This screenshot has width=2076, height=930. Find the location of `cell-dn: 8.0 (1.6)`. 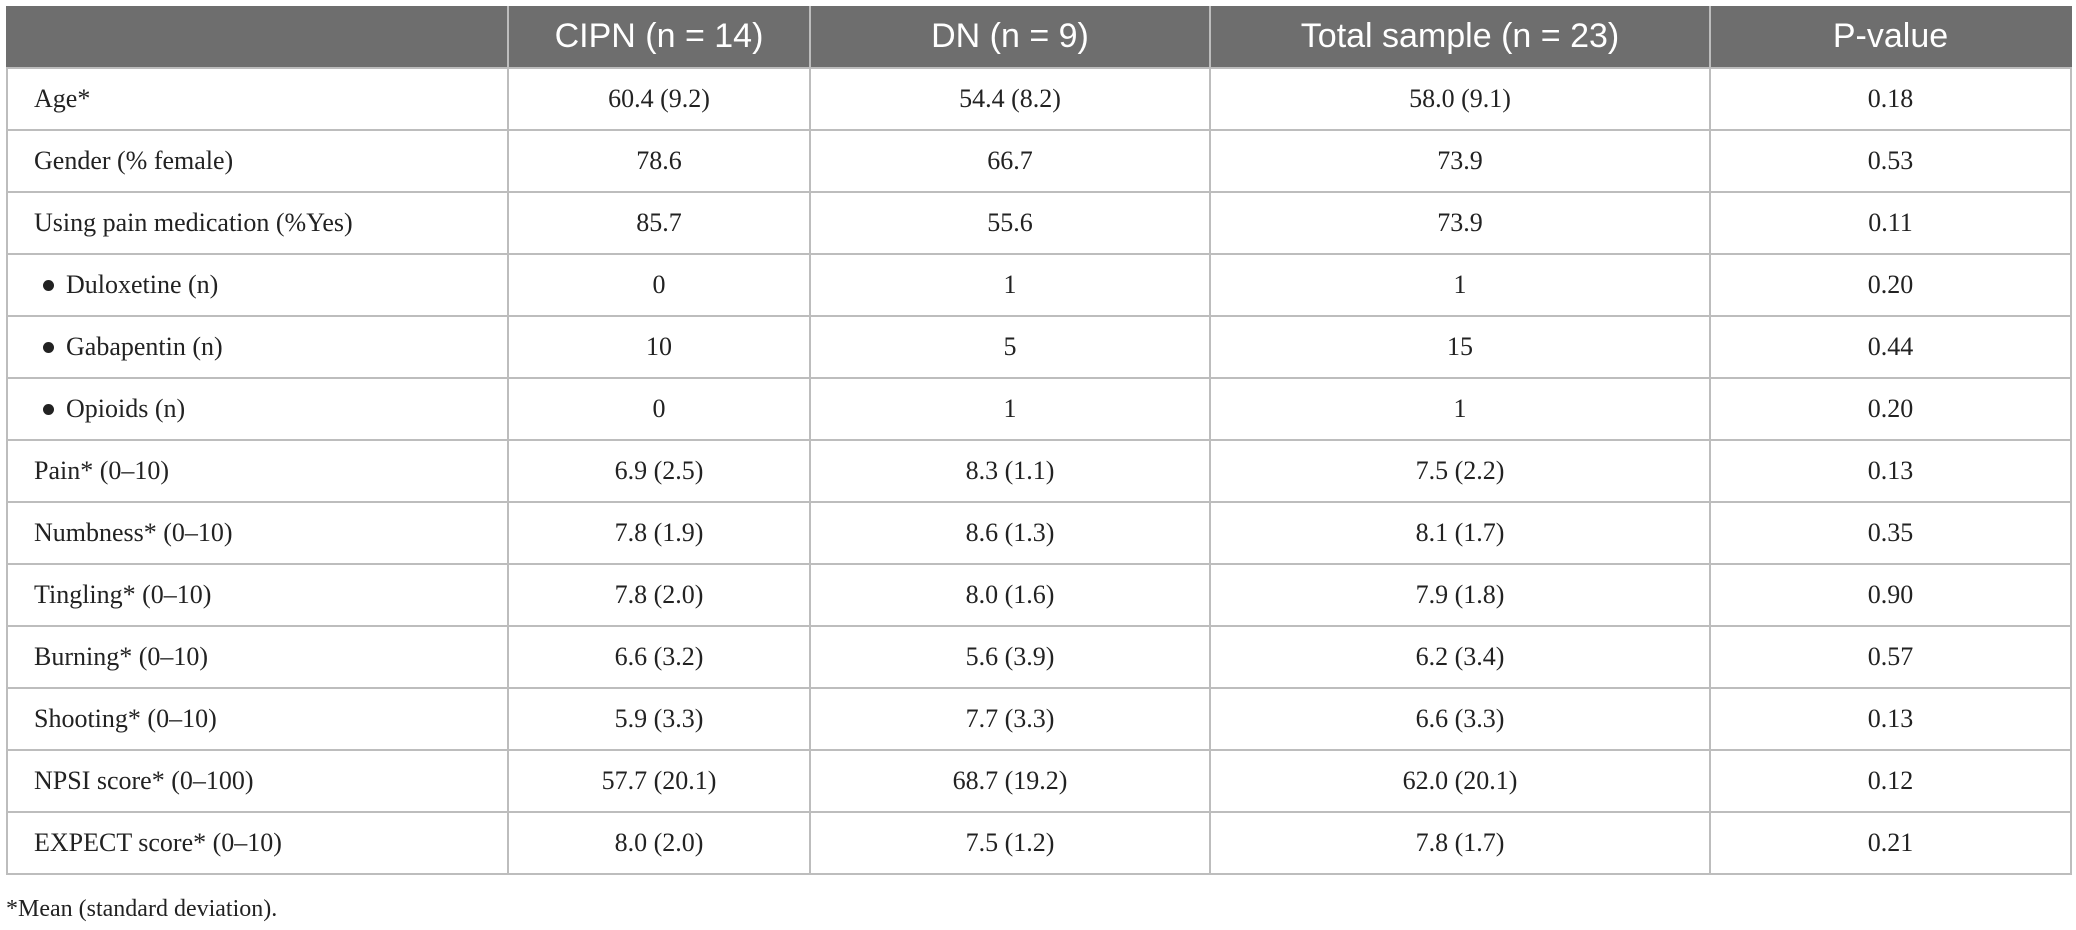

cell-dn: 8.0 (1.6) is located at coordinates (1010, 595).